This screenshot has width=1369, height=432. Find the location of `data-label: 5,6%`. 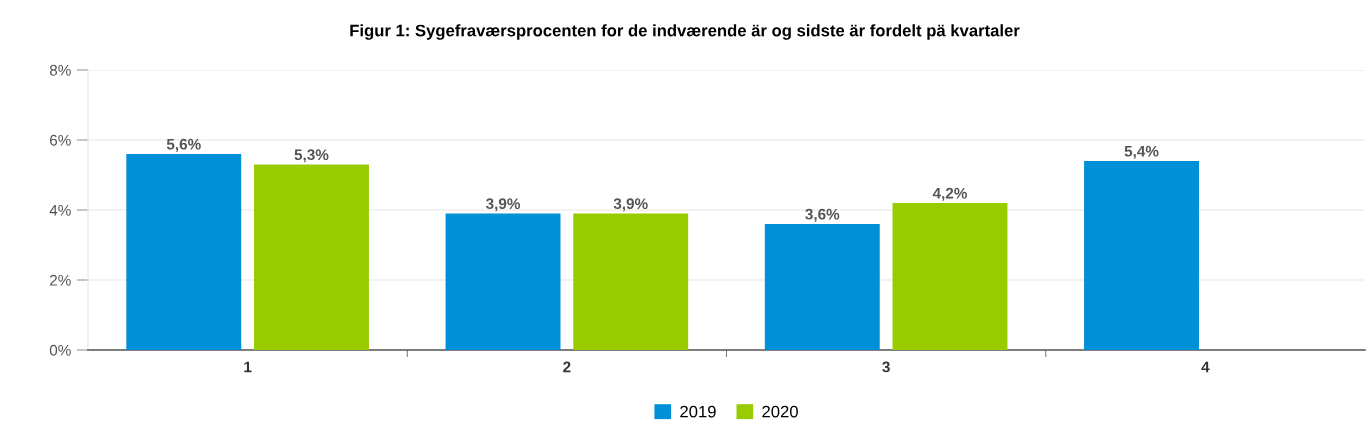

data-label: 5,6% is located at coordinates (183, 145).